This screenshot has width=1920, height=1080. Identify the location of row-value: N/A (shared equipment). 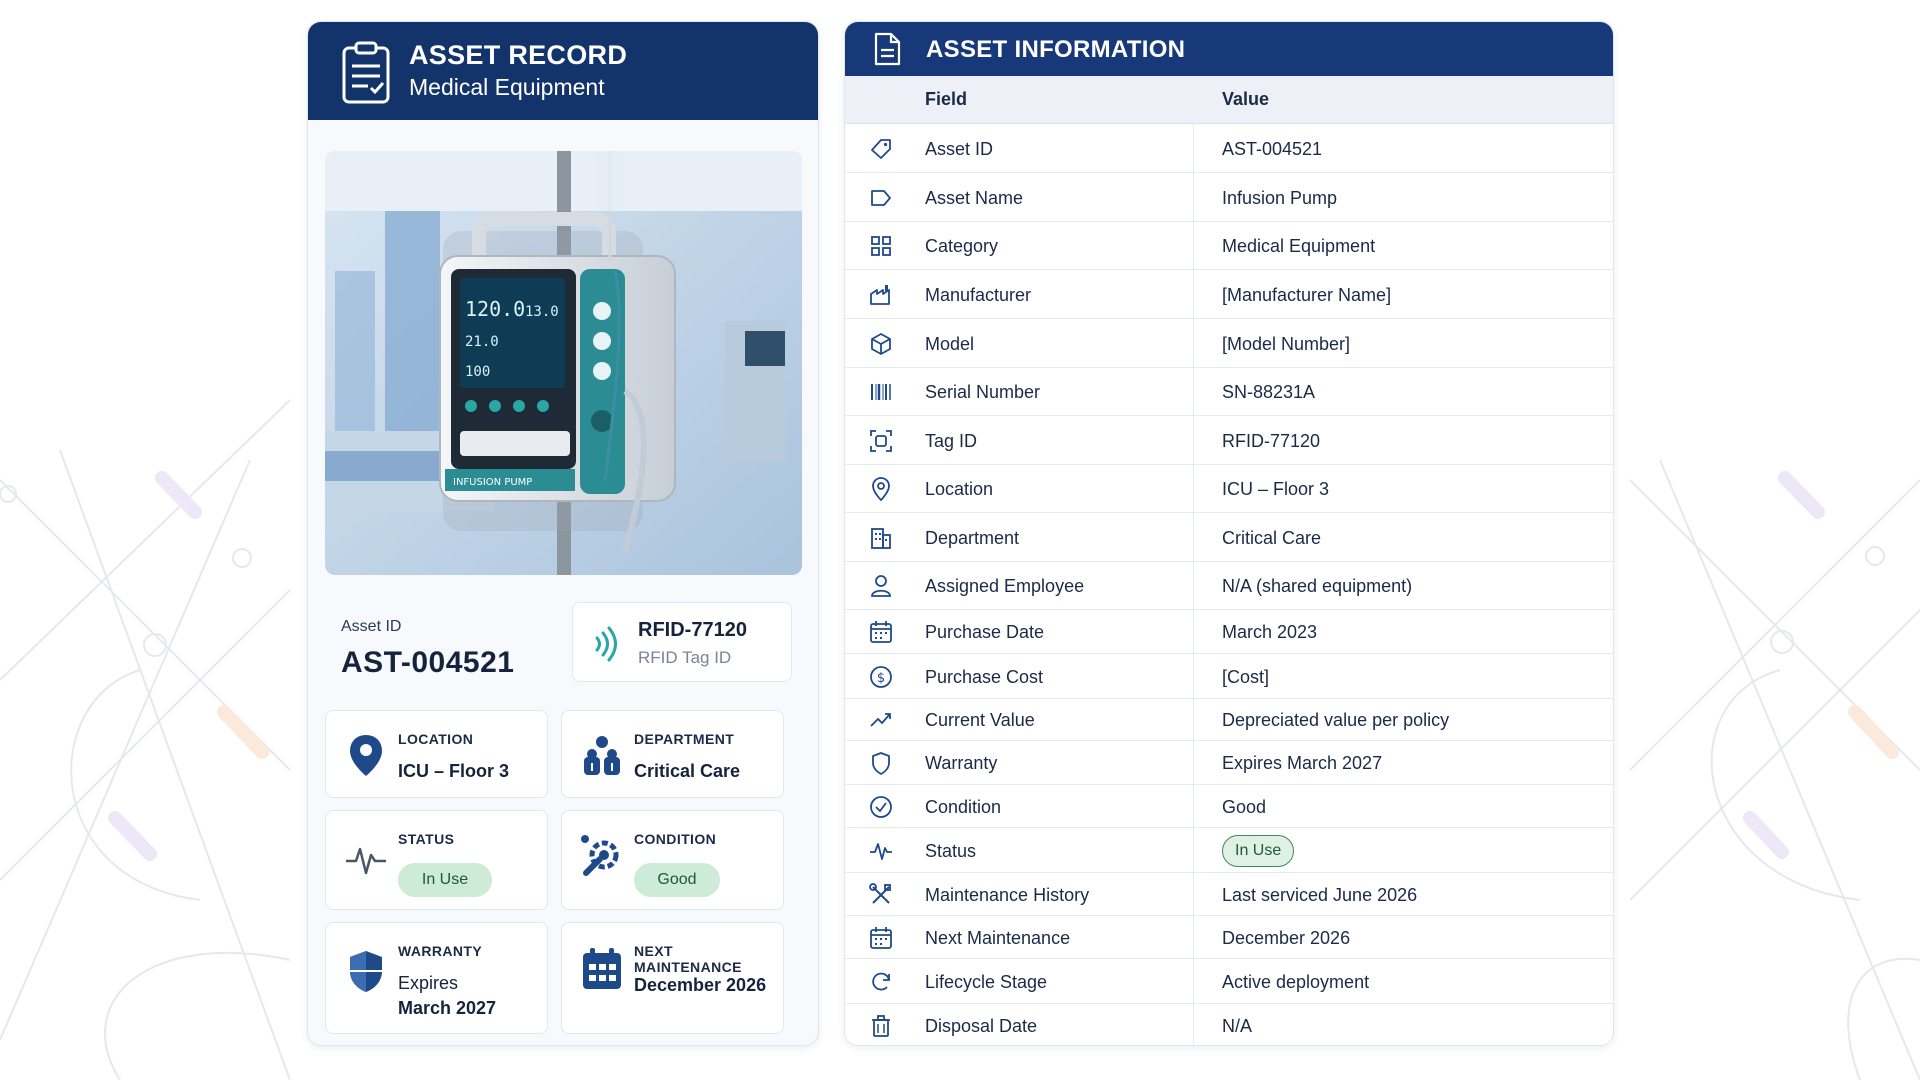
(1317, 586).